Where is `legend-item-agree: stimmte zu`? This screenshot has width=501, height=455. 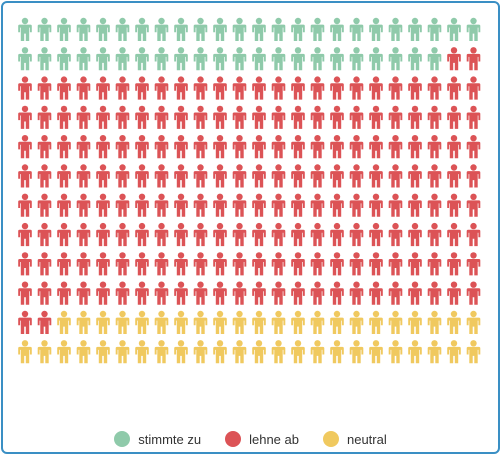
legend-item-agree: stimmte zu is located at coordinates (157, 439).